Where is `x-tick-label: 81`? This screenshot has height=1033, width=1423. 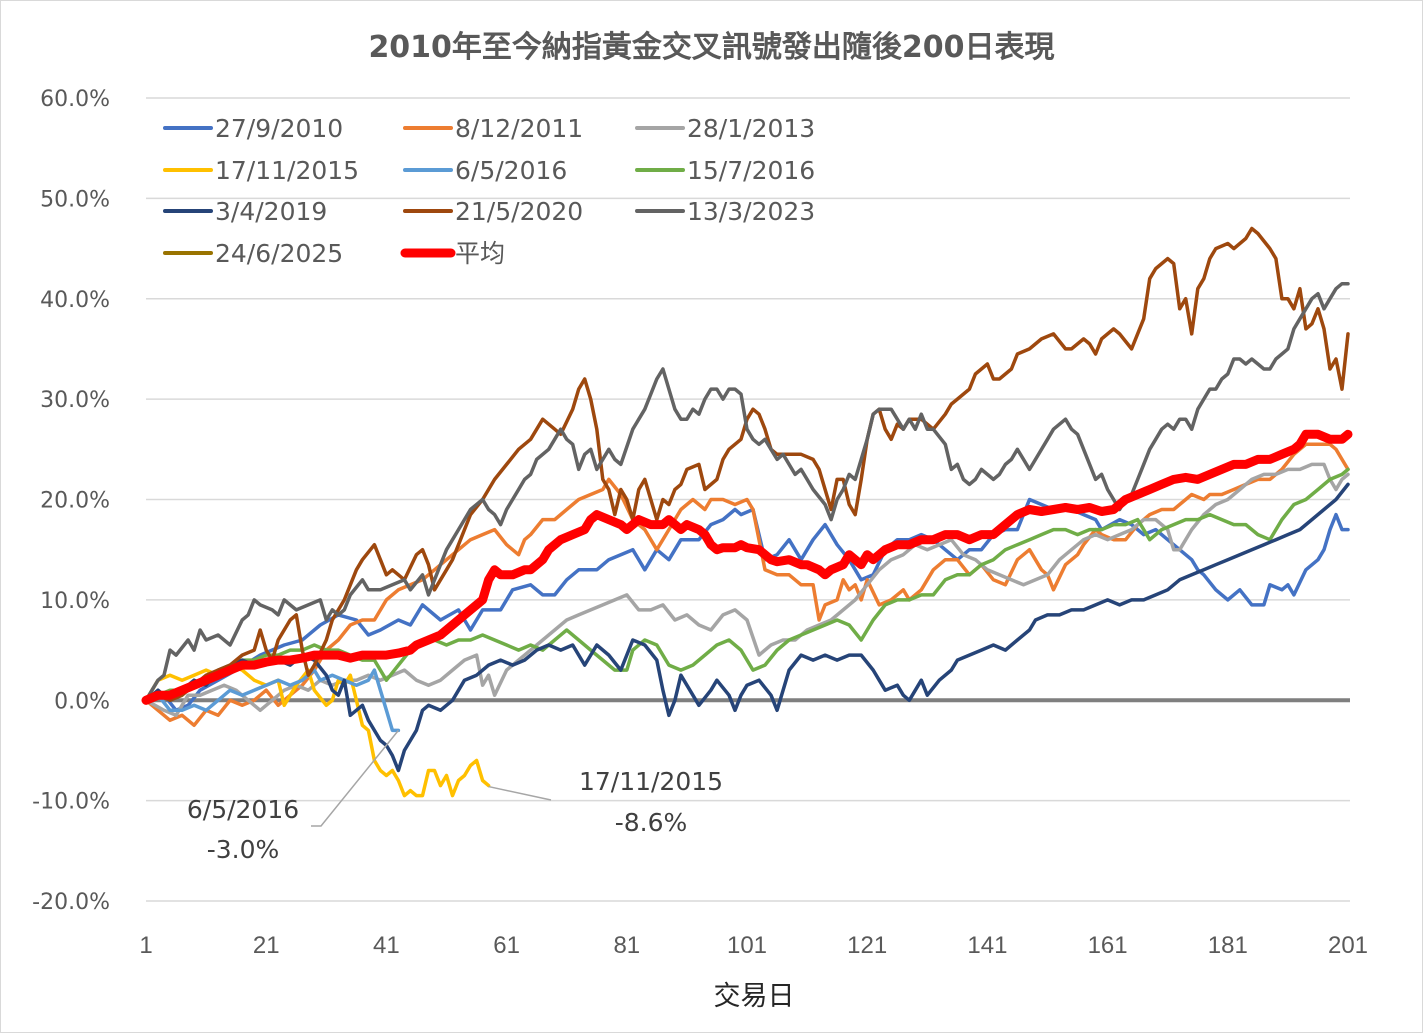 x-tick-label: 81 is located at coordinates (626, 945).